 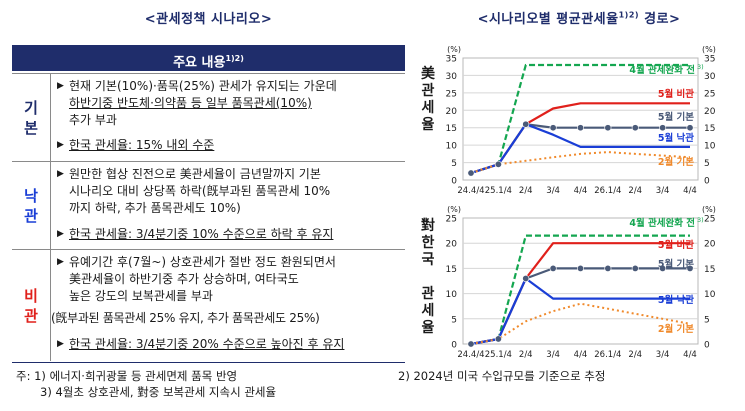 I want to click on scenario-label-char: 기, so click(x=31, y=108).